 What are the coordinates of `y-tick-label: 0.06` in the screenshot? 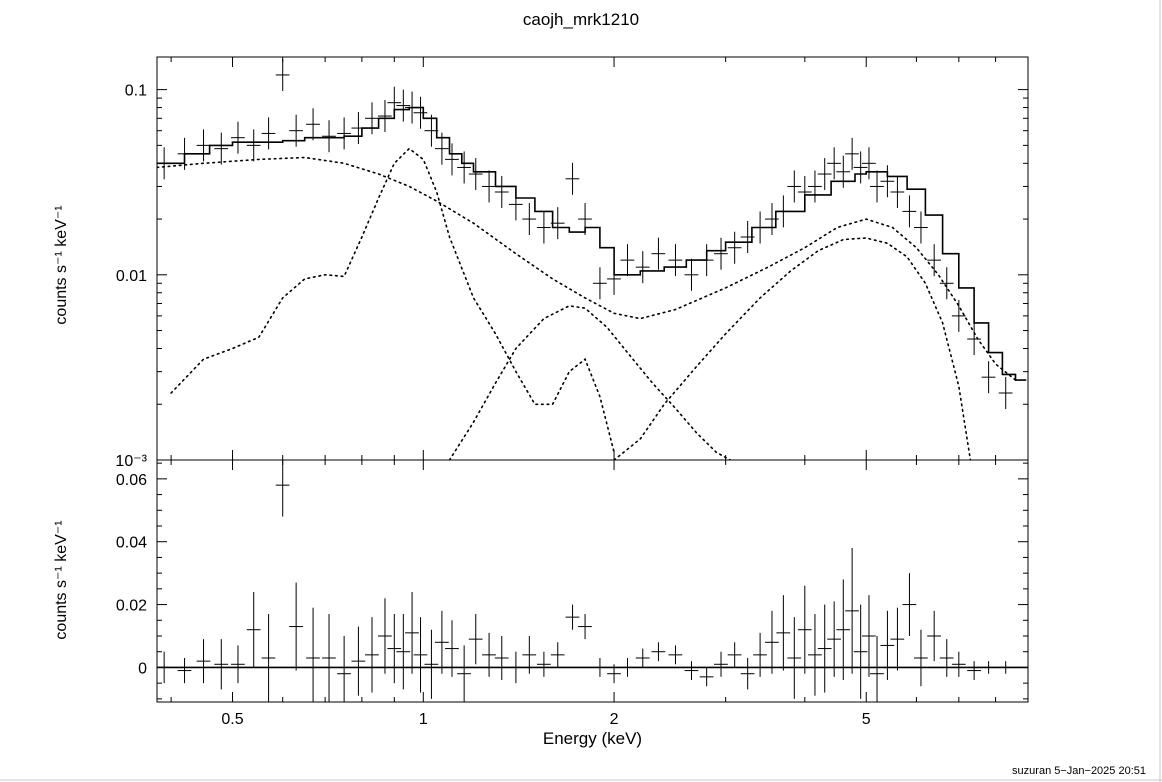 It's located at (131, 480).